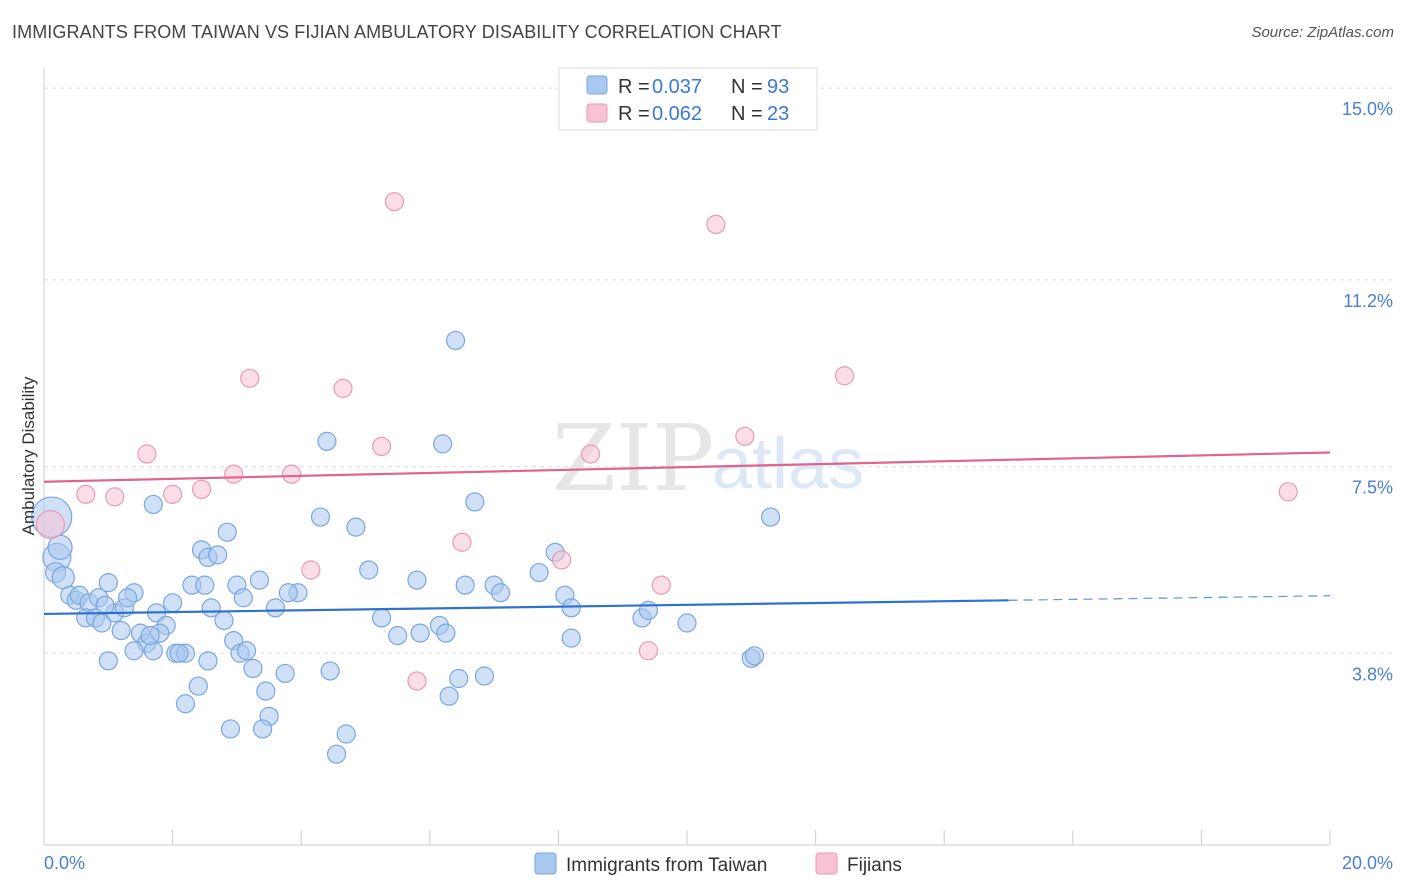 The height and width of the screenshot is (892, 1406). I want to click on y-tick-label: 7.5%, so click(1372, 488).